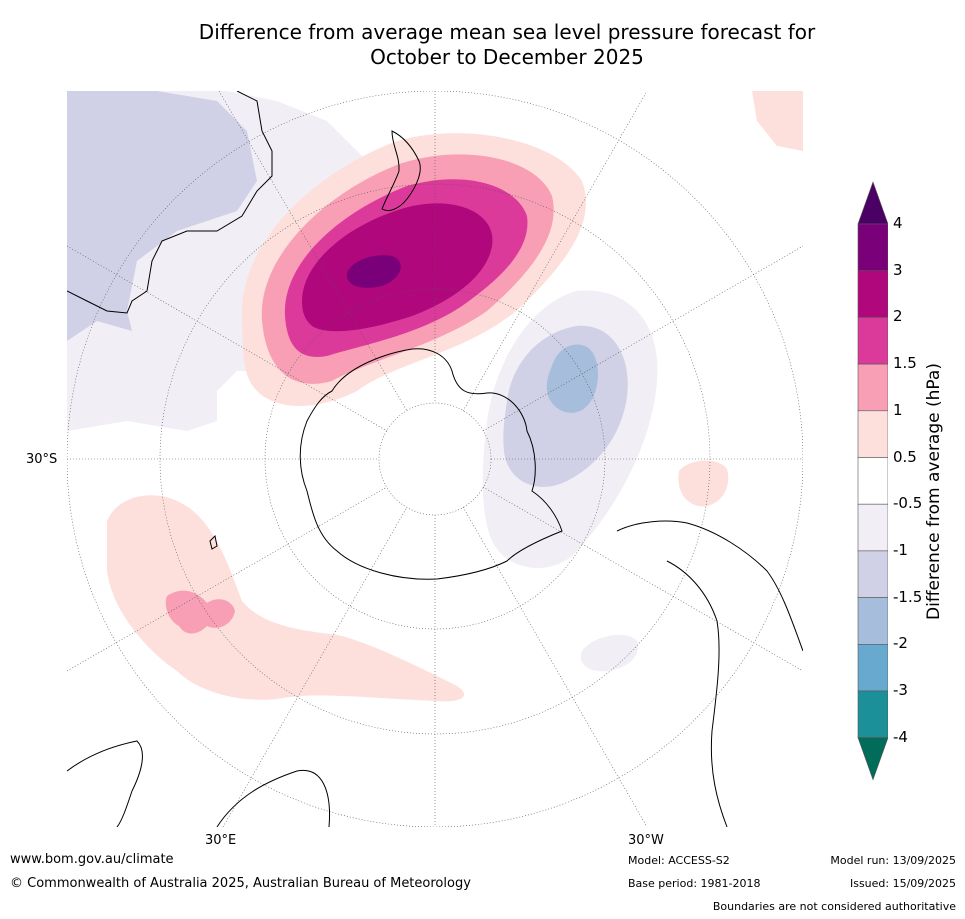 The height and width of the screenshot is (919, 965). I want to click on coastline-australia, so click(170, 202).